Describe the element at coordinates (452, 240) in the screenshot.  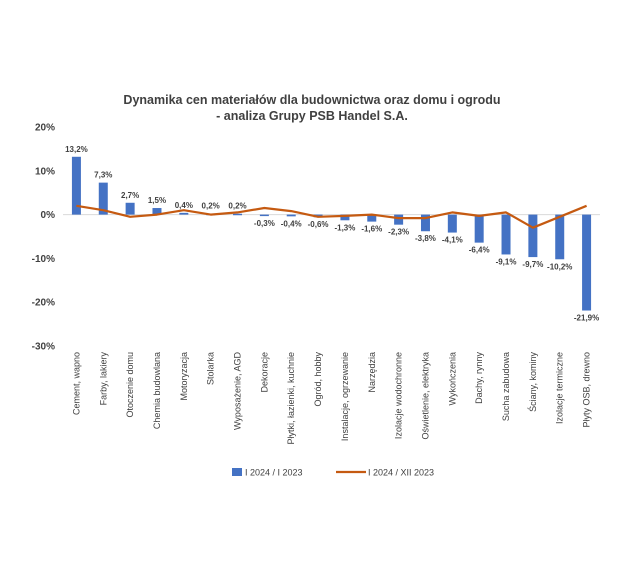
I see `data-label: -4,1%` at that location.